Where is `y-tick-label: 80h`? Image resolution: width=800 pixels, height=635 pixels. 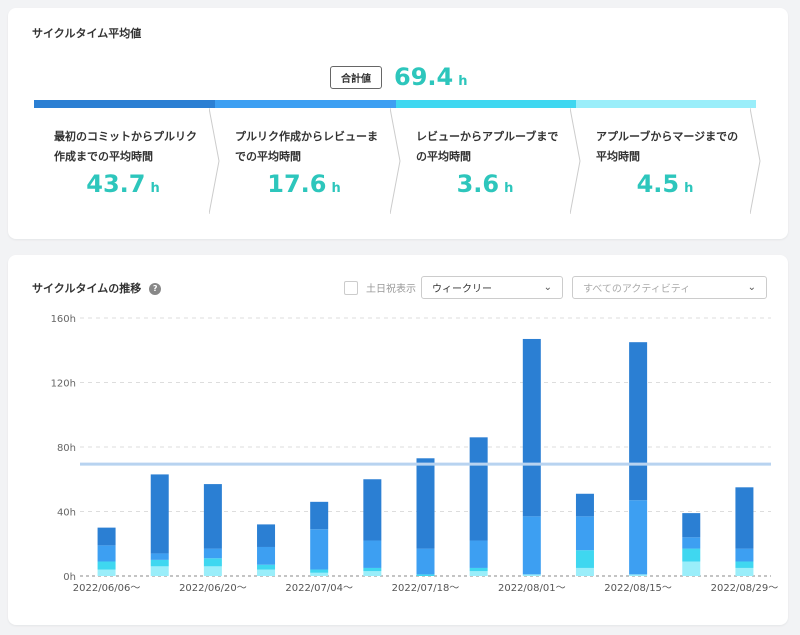
y-tick-label: 80h is located at coordinates (66, 448).